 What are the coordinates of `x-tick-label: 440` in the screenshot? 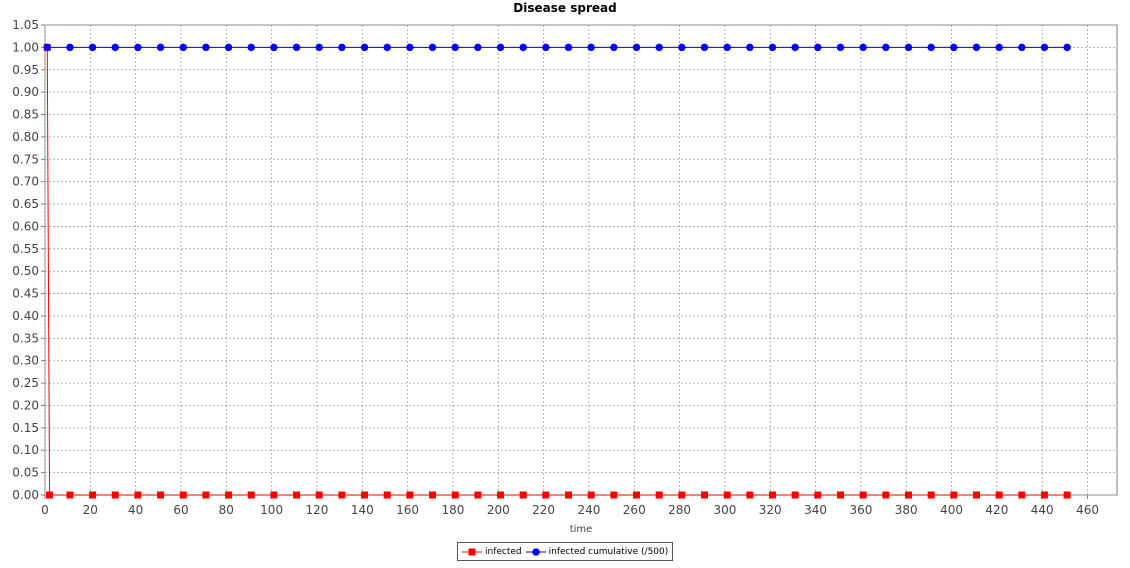 It's located at (1042, 510).